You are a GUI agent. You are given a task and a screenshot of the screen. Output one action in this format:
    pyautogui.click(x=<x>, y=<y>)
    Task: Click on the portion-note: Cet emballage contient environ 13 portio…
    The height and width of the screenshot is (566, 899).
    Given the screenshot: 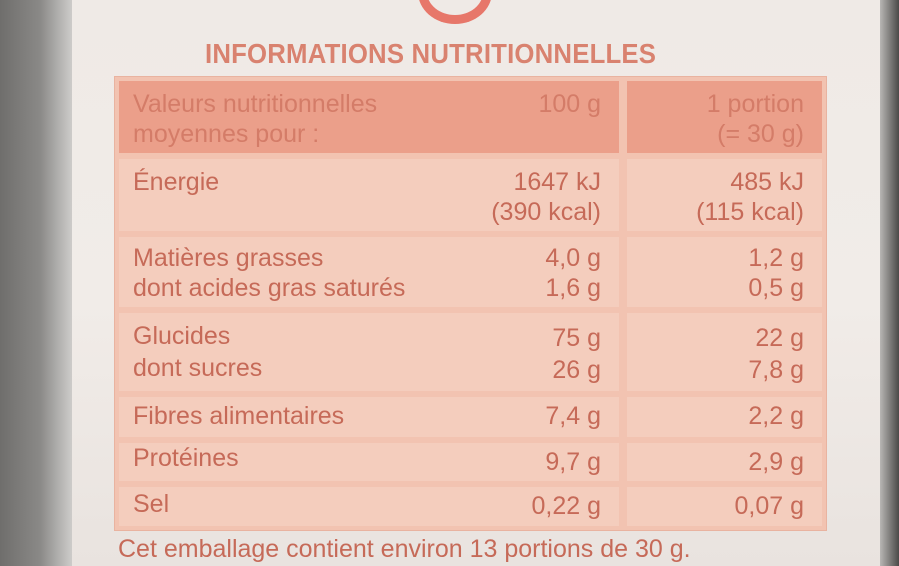 What is the action you would take?
    pyautogui.click(x=404, y=549)
    